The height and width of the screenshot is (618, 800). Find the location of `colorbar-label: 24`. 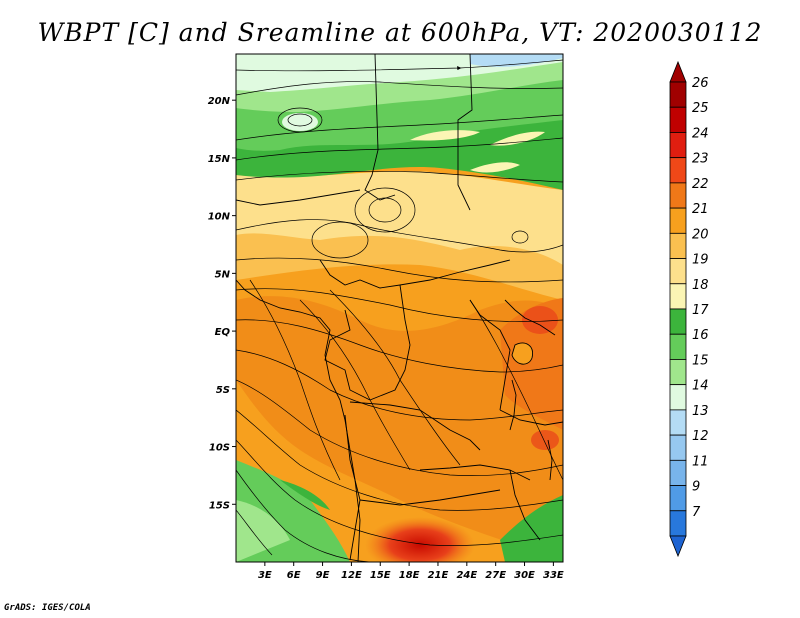

colorbar-label: 24 is located at coordinates (700, 133).